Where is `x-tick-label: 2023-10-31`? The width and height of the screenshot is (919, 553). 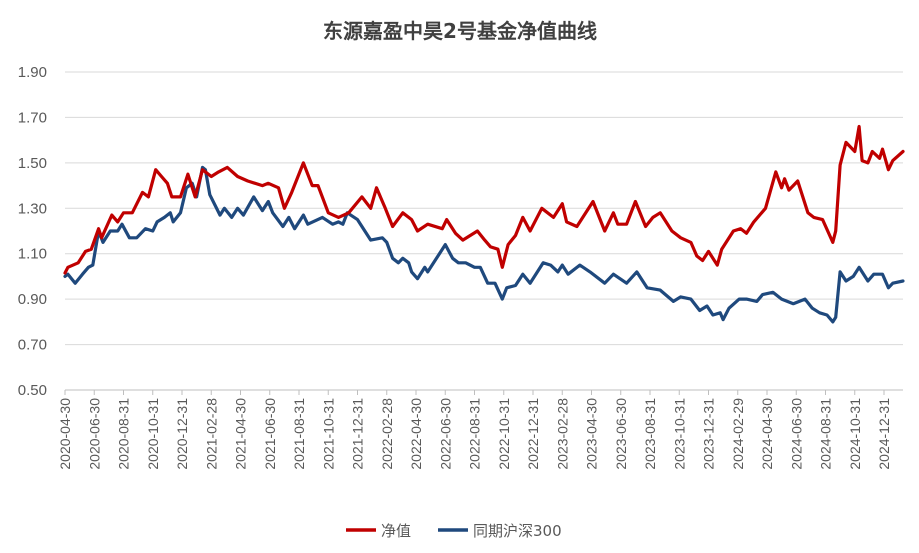
x-tick-label: 2023-10-31 is located at coordinates (679, 434).